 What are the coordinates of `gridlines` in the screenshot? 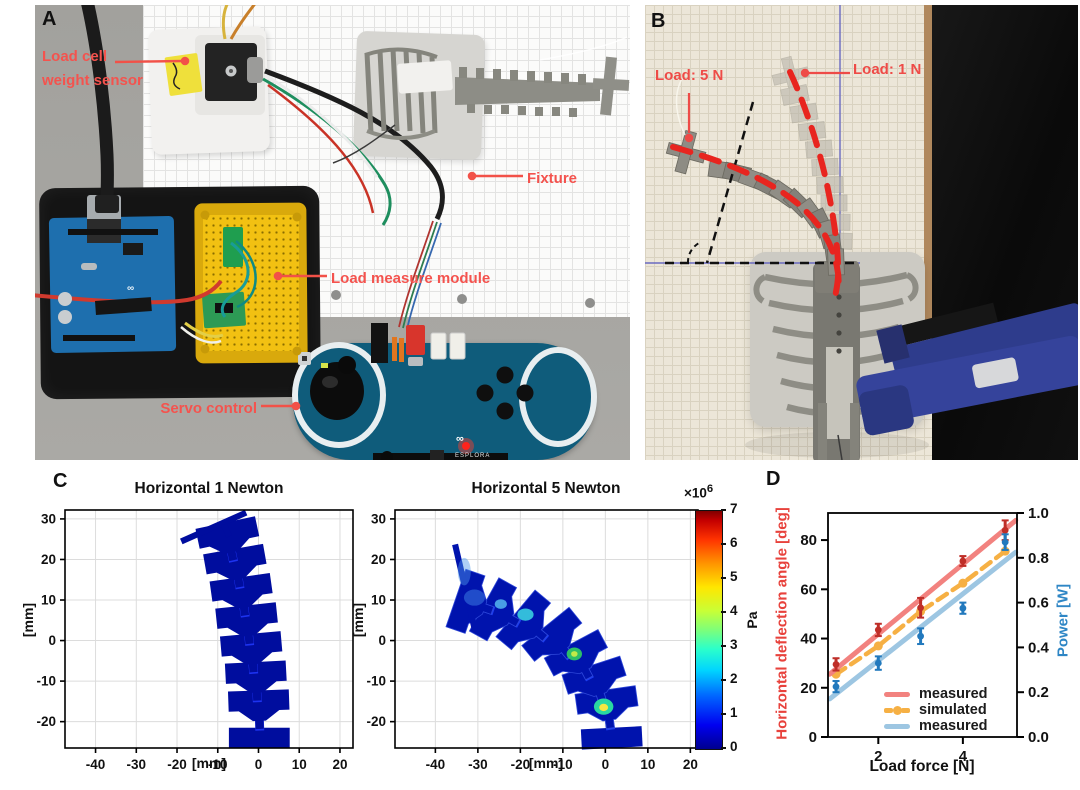 It's located at (546, 629).